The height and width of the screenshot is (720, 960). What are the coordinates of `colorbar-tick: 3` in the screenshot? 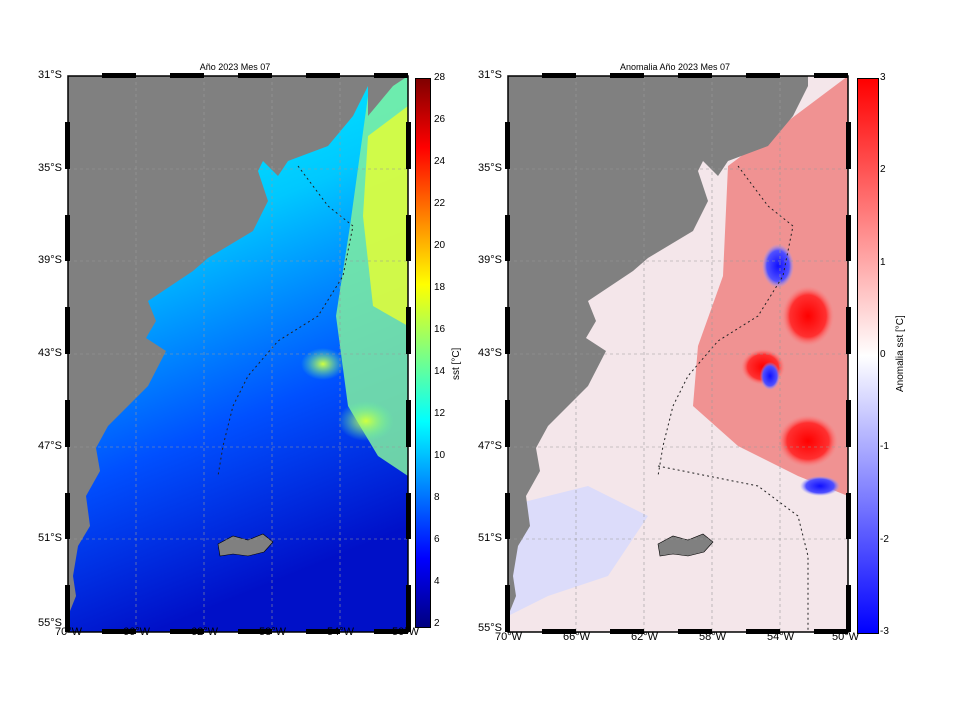 It's located at (883, 77).